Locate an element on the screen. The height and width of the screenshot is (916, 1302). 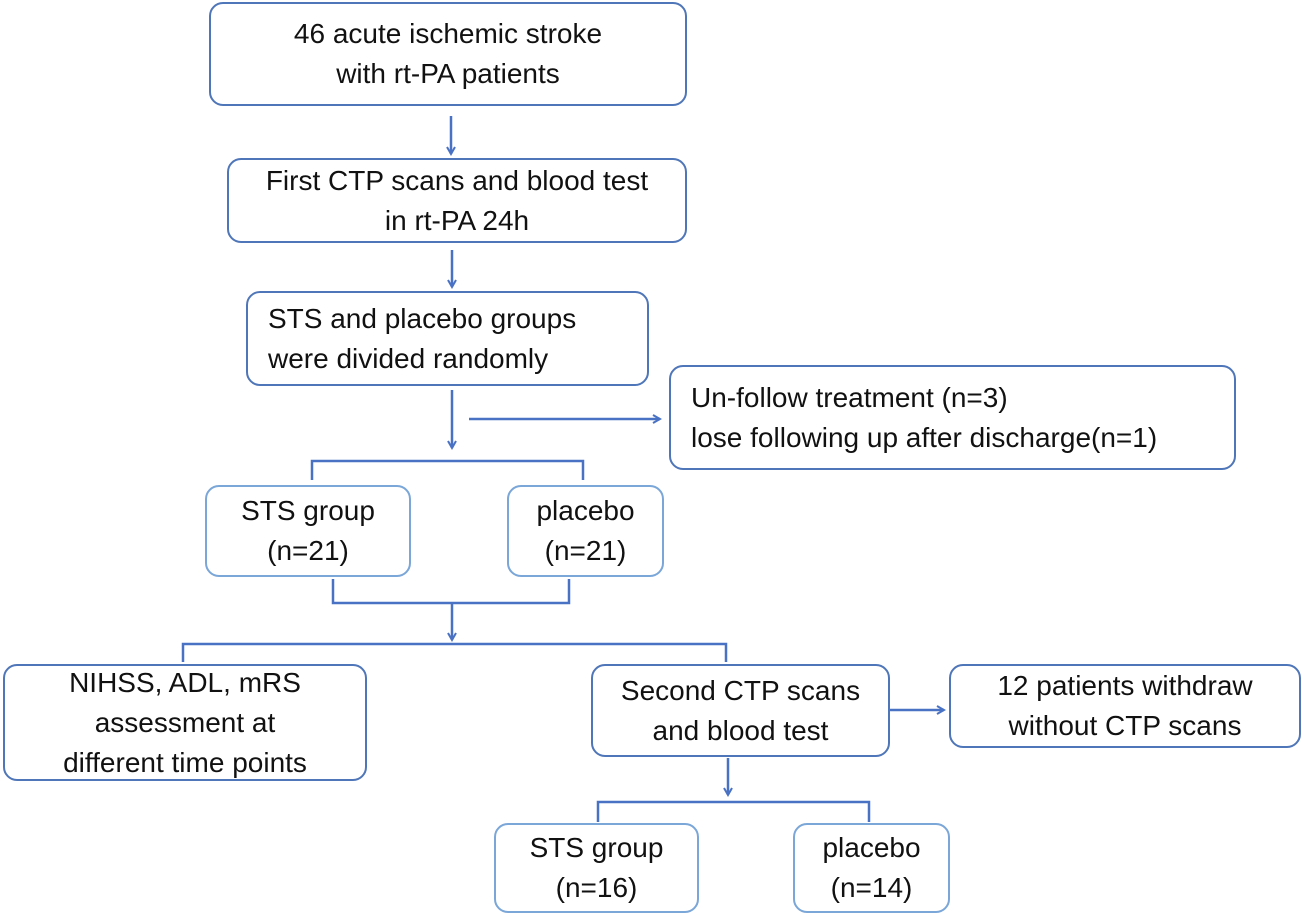
first-ctp-line1: First CTP scans and blood test is located at coordinates (457, 180).